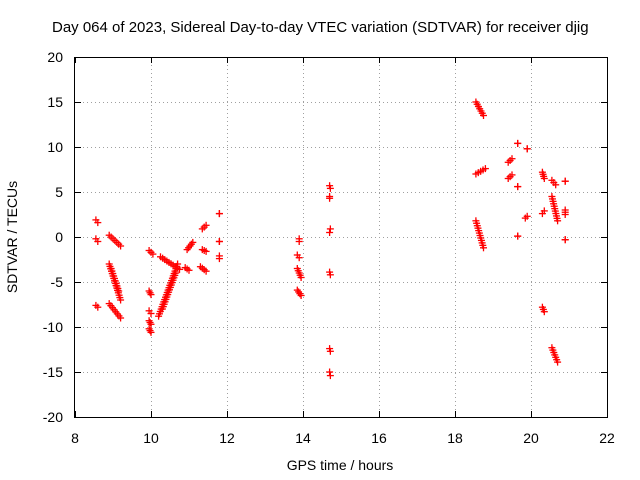 The height and width of the screenshot is (480, 640). What do you see at coordinates (379, 438) in the screenshot?
I see `x-tick-label: 16` at bounding box center [379, 438].